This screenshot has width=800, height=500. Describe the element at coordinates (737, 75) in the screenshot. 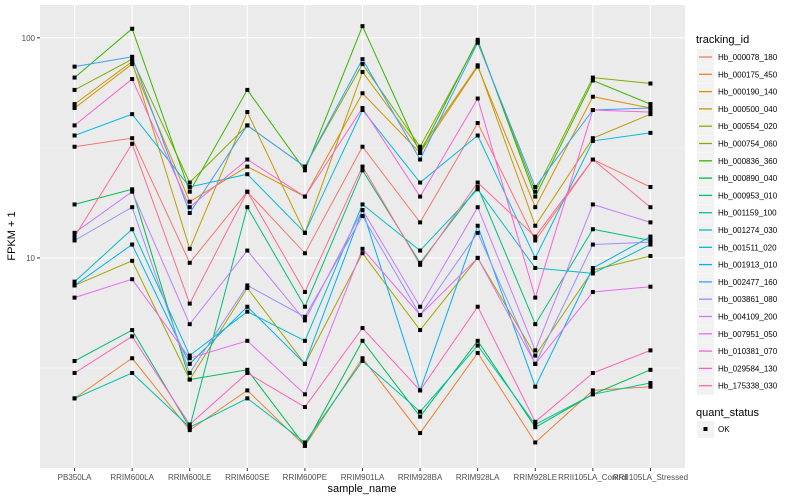

I see `legend-item: Hb_000175_450` at that location.